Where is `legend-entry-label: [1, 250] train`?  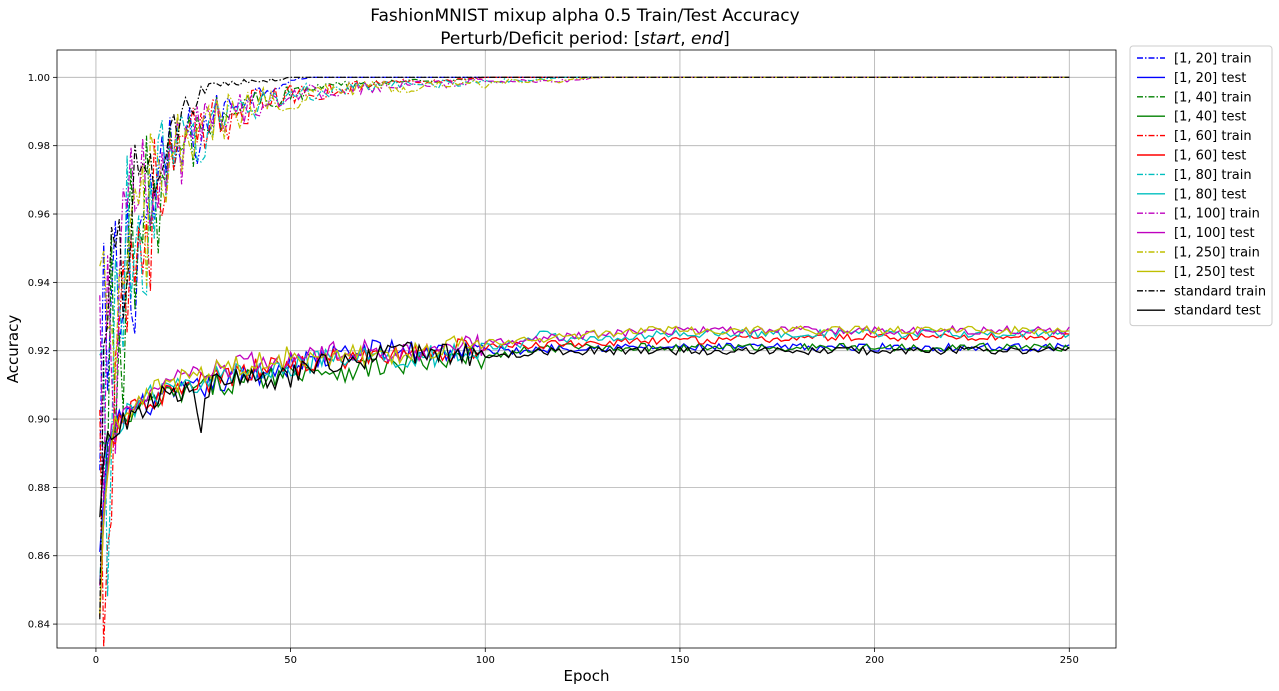
legend-entry-label: [1, 250] train is located at coordinates (1217, 253).